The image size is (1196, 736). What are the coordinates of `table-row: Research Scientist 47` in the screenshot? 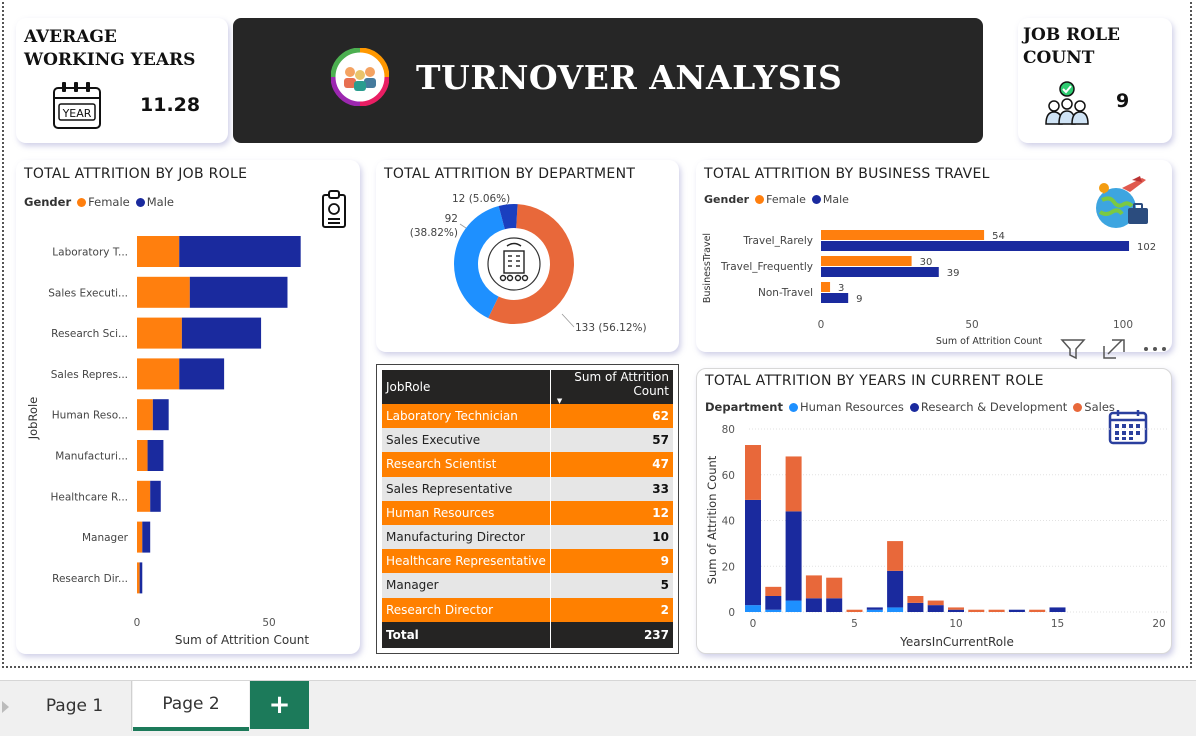 It's located at (527, 464).